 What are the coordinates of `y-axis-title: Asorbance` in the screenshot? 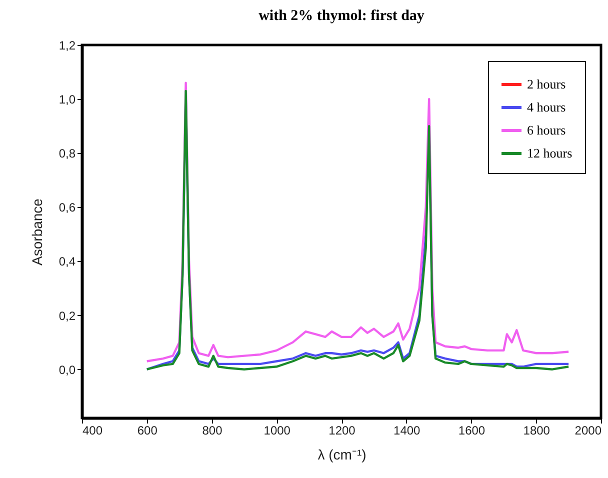 It's located at (36, 232).